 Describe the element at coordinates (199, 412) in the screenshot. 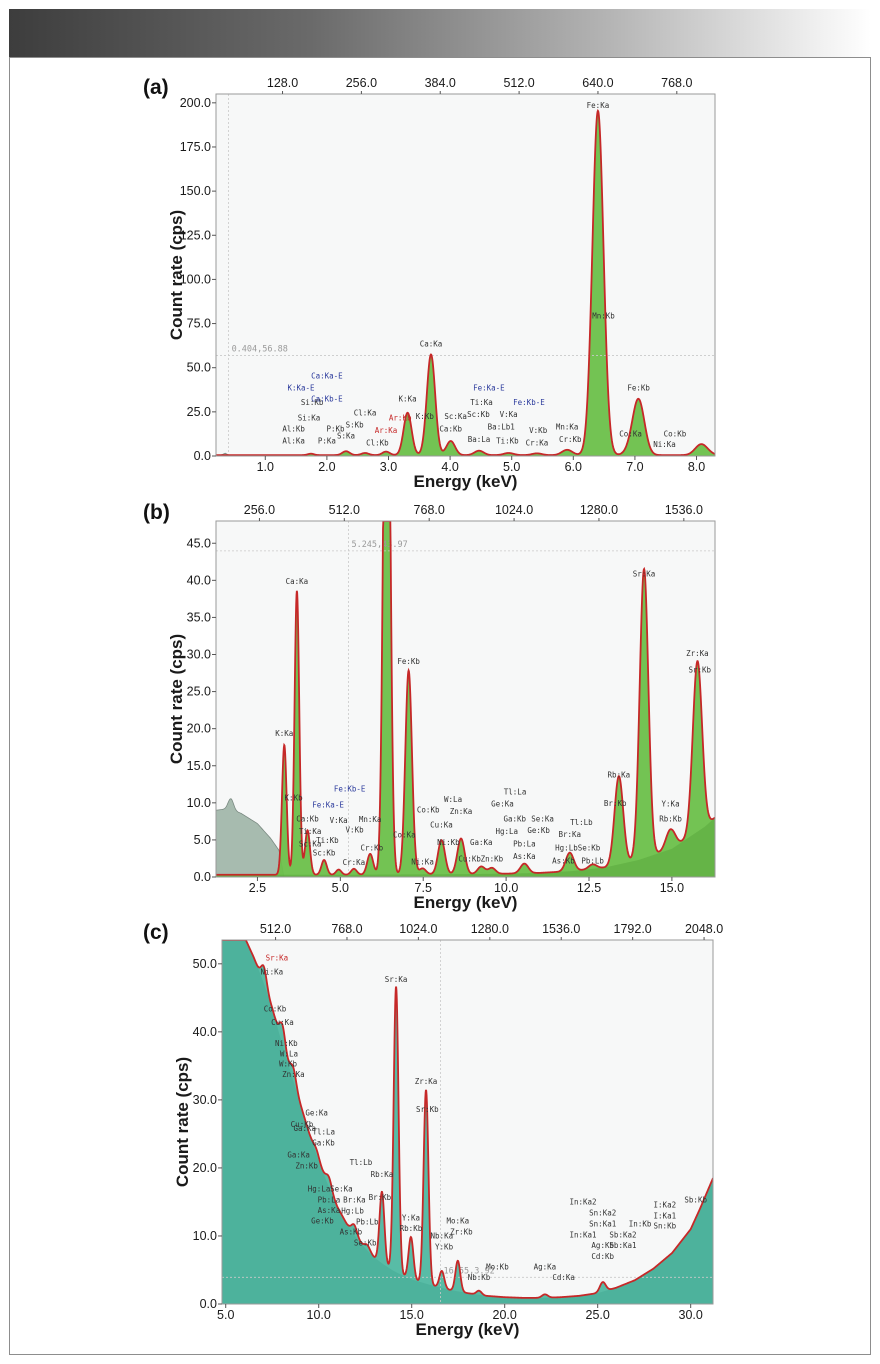

I see `y-tick-label: 25.0` at that location.